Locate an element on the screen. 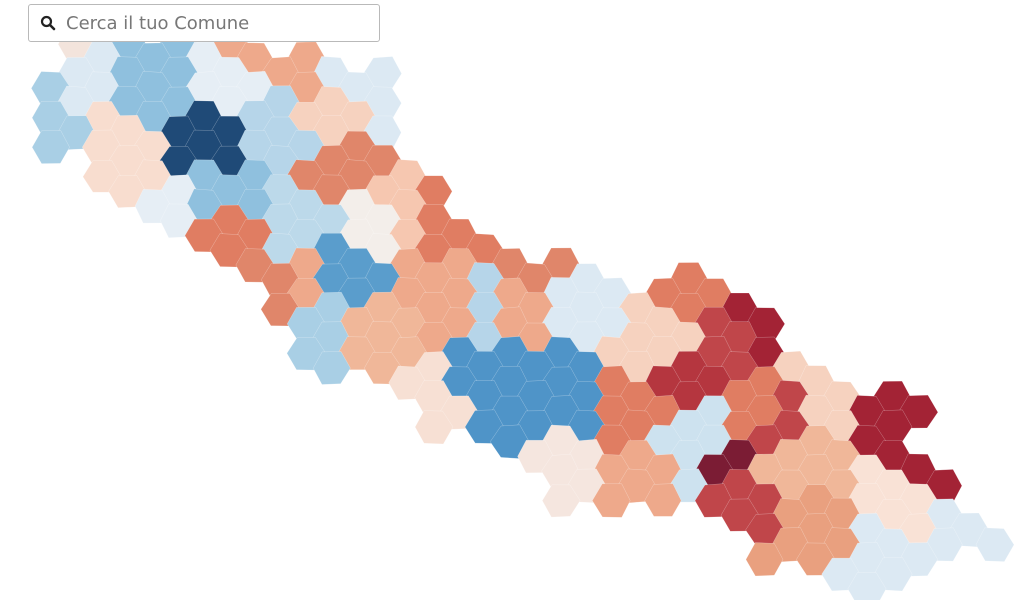 The height and width of the screenshot is (600, 1024). search-icon is located at coordinates (48, 23).